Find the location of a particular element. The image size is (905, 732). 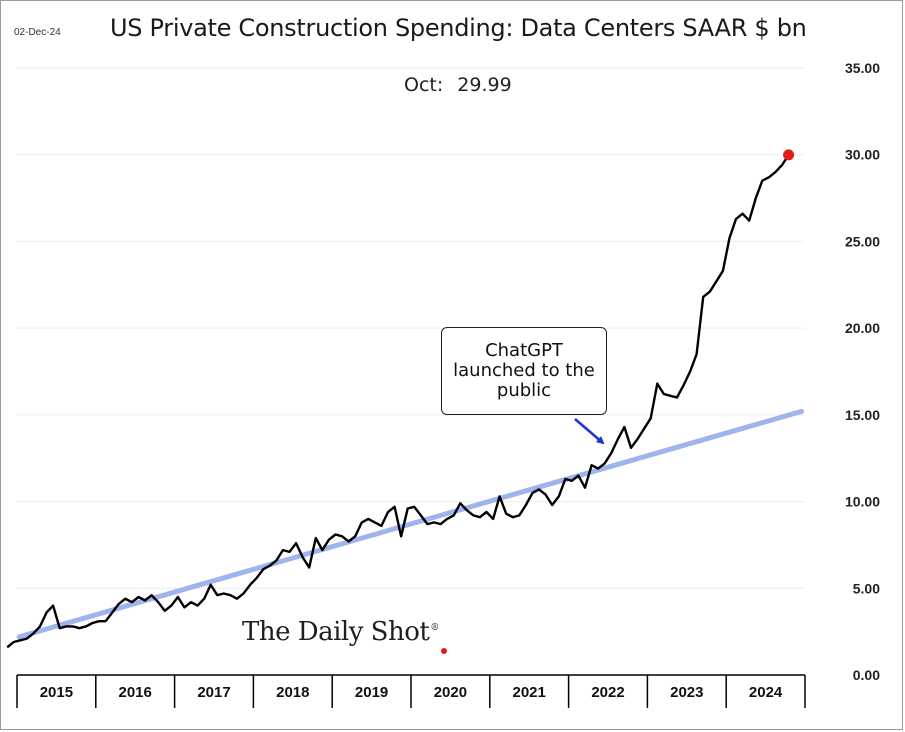

last-point-marker is located at coordinates (789, 155).